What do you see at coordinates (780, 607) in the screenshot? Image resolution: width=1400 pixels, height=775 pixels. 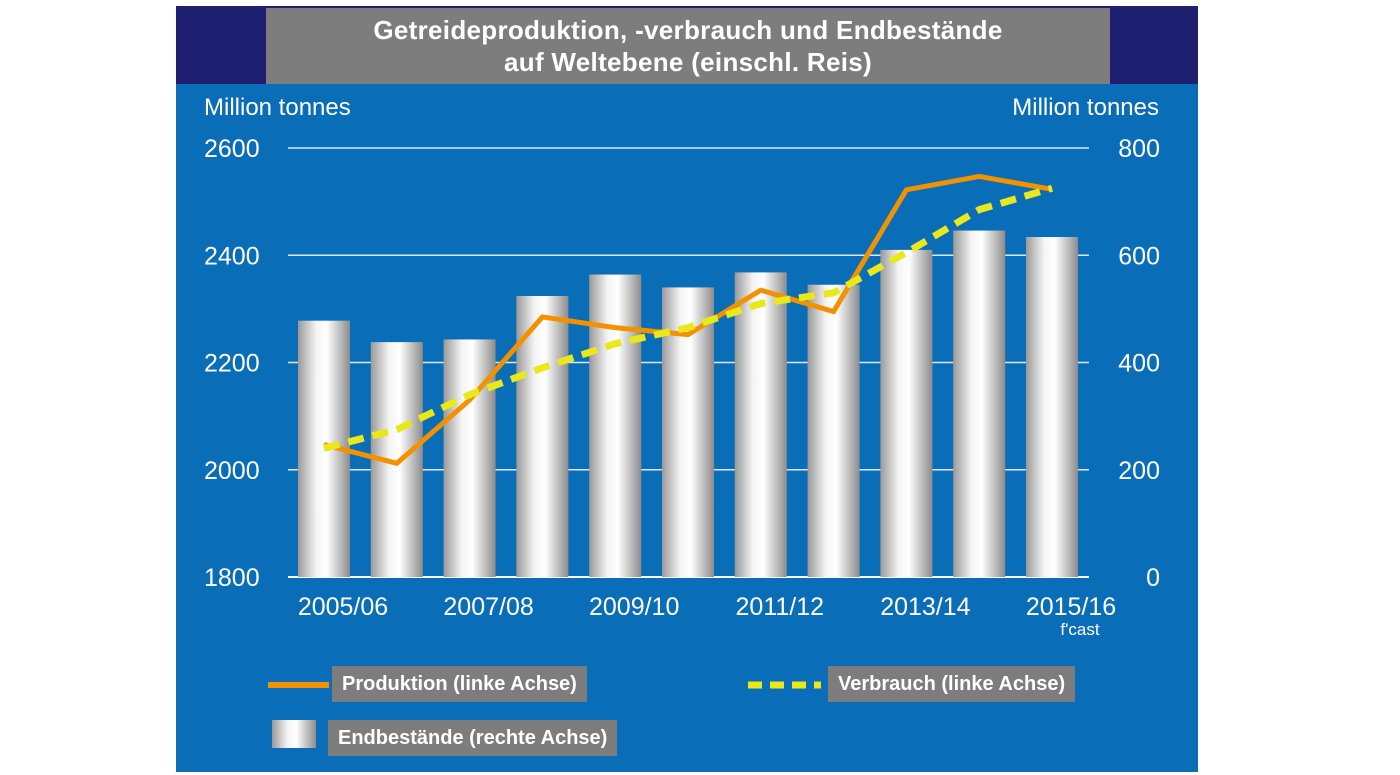 I see `x-tick-label: 2011/12` at bounding box center [780, 607].